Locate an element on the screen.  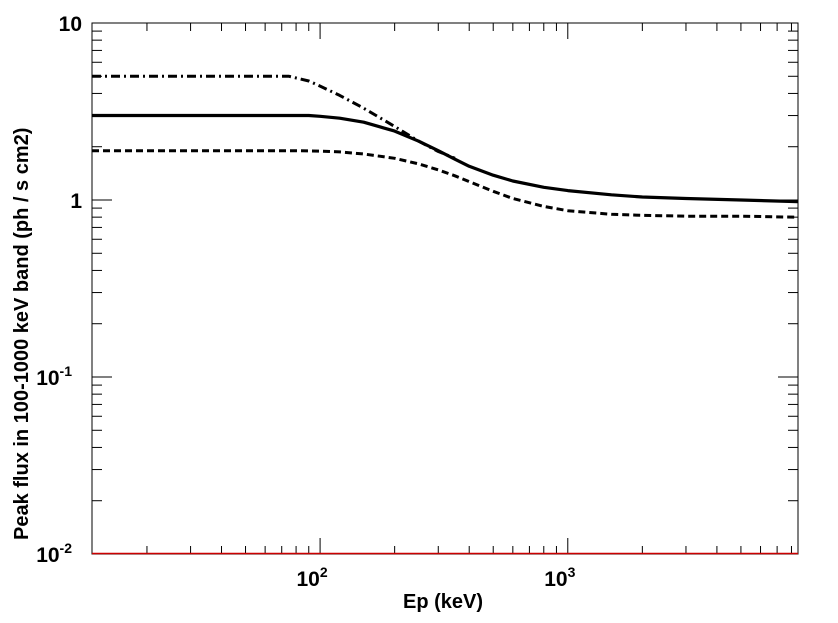
y-tick-label: 10 is located at coordinates (70, 24).